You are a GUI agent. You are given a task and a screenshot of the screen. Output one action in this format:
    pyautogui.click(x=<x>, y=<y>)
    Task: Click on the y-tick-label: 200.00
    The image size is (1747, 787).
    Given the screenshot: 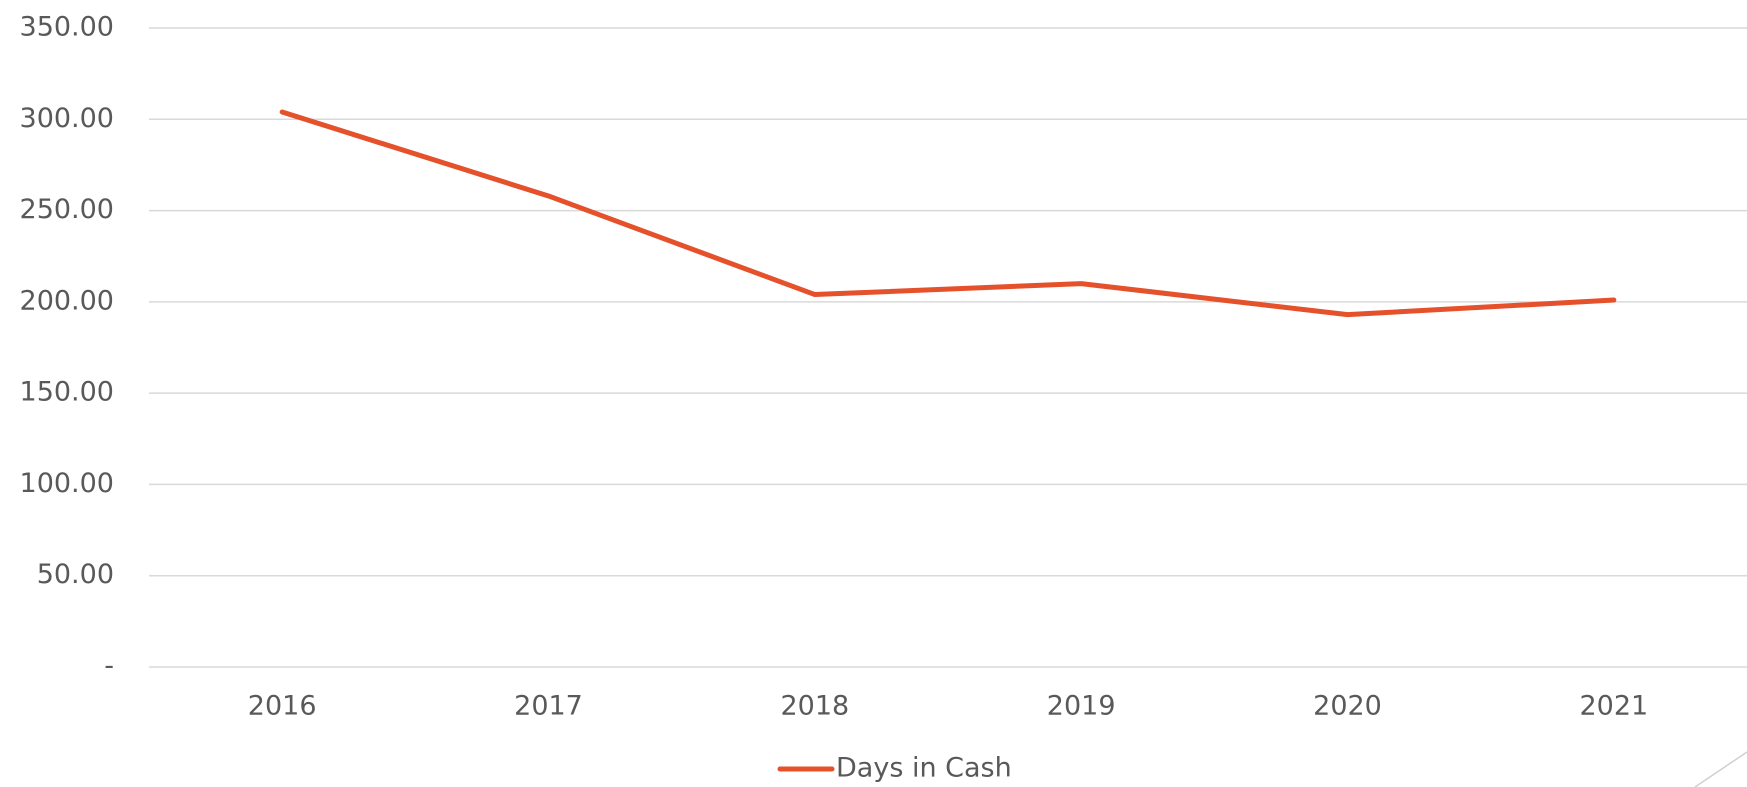 What is the action you would take?
    pyautogui.click(x=67, y=300)
    